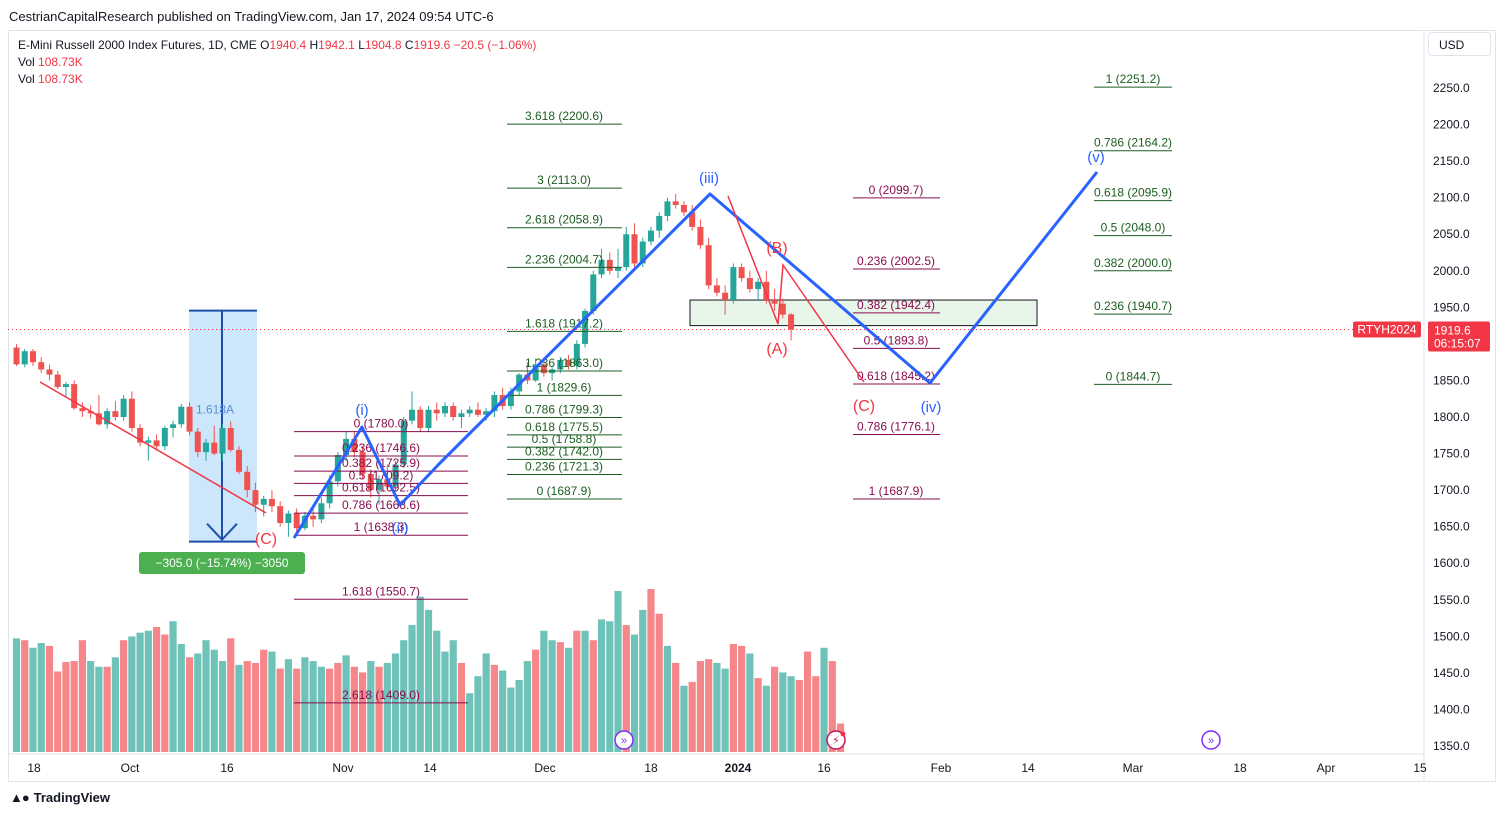  Describe the element at coordinates (836, 741) in the screenshot. I see `earnings-icon-glyph: ⚡` at that location.